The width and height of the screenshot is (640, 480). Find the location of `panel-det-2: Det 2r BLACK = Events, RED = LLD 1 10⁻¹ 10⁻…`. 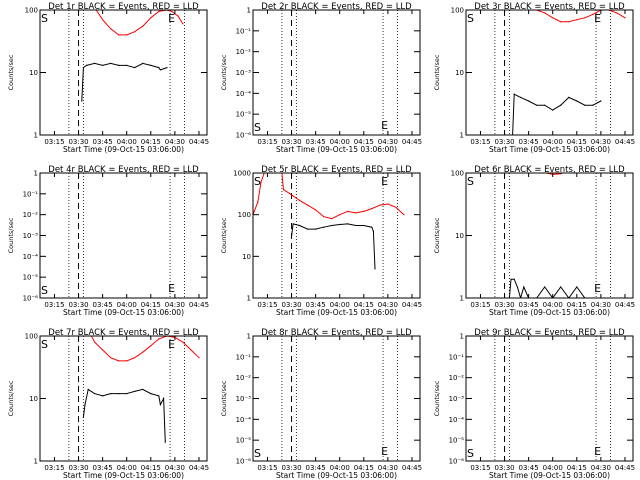

panel-det-2: Det 2r BLACK = Events, RED = LLD 1 10⁻¹ 10⁻… is located at coordinates (321, 78).